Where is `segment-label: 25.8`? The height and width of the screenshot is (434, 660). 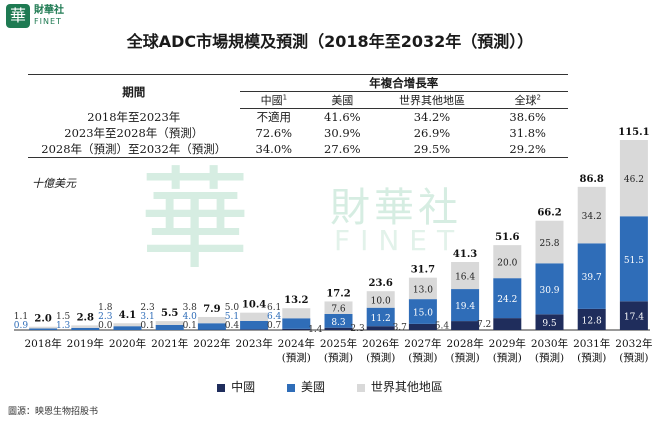 segment-label: 25.8 is located at coordinates (549, 244).